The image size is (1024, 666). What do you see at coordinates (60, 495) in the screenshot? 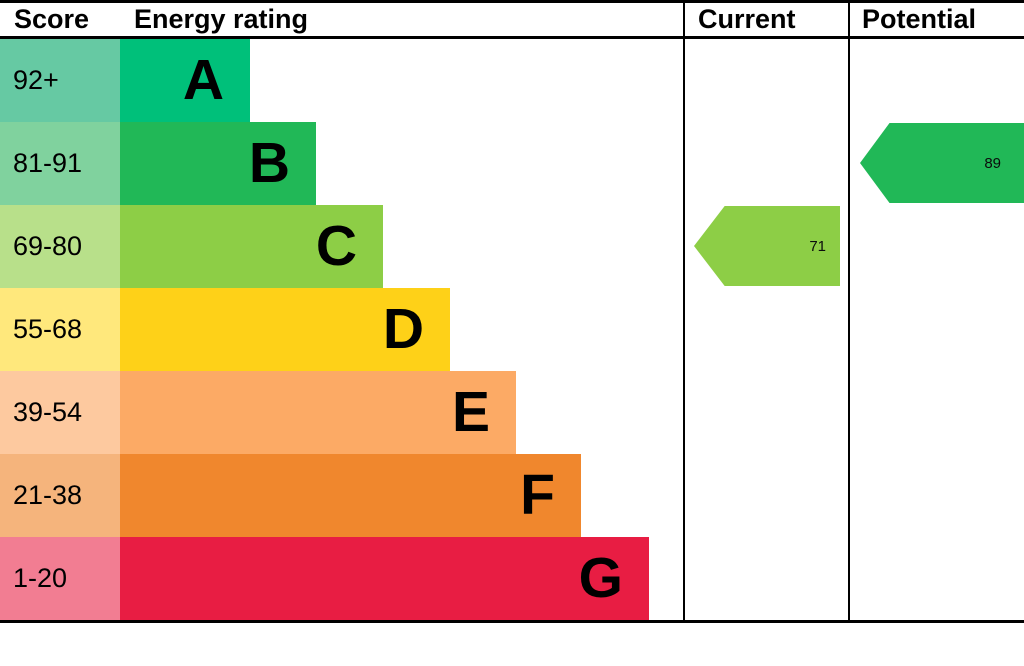
I see `score-range: 21-38` at bounding box center [60, 495].